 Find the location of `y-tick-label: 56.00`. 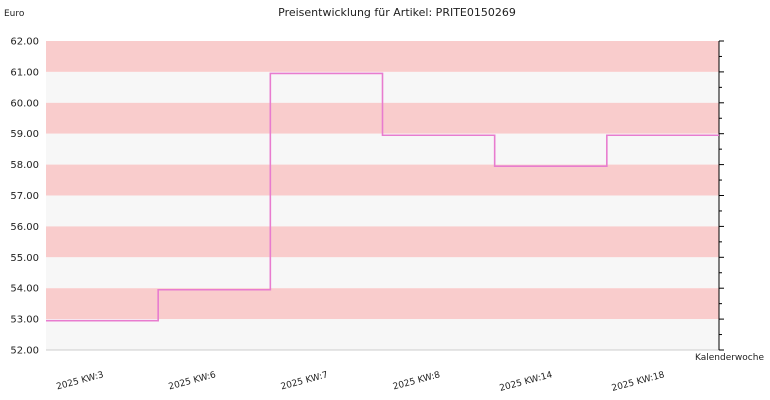

y-tick-label: 56.00 is located at coordinates (24, 227).